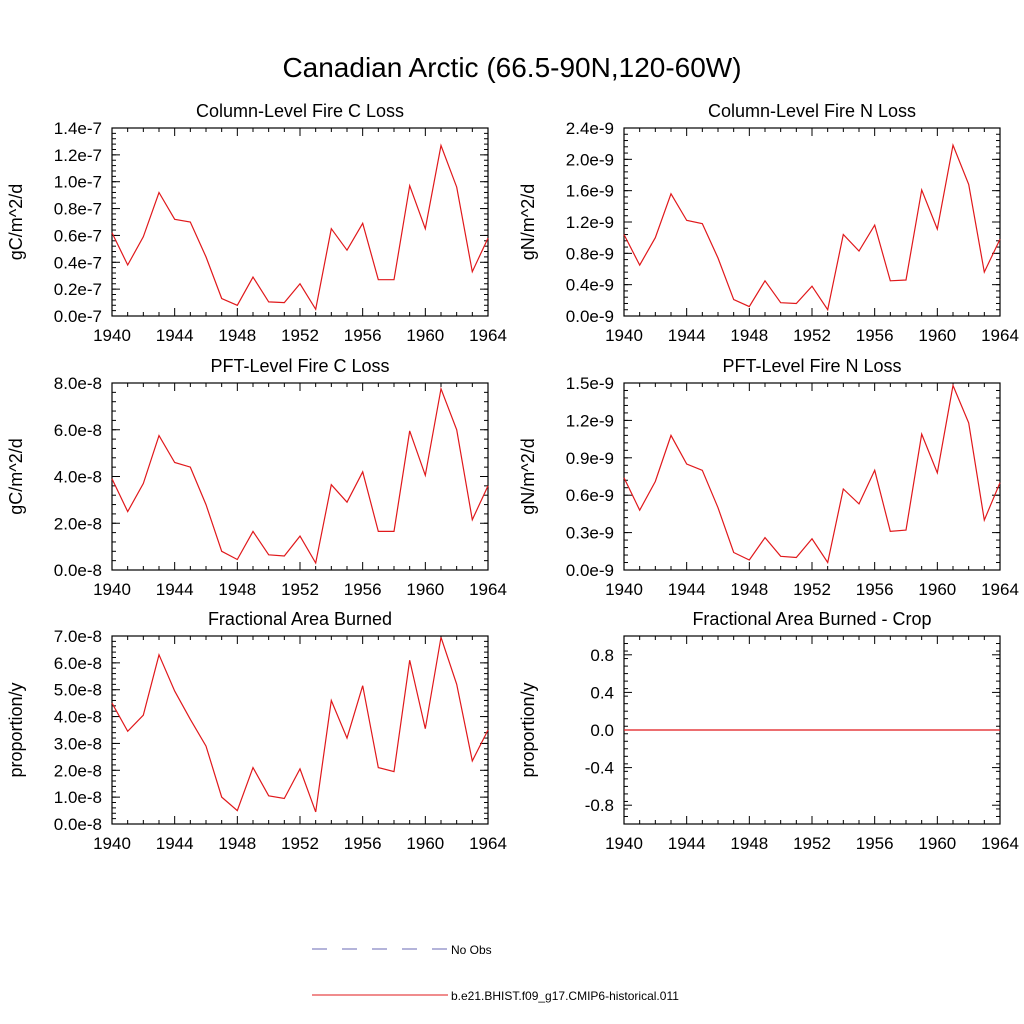 Image resolution: width=1024 pixels, height=1024 pixels. What do you see at coordinates (299, 366) in the screenshot?
I see `panel-title: PFT-Level Fire C Loss` at bounding box center [299, 366].